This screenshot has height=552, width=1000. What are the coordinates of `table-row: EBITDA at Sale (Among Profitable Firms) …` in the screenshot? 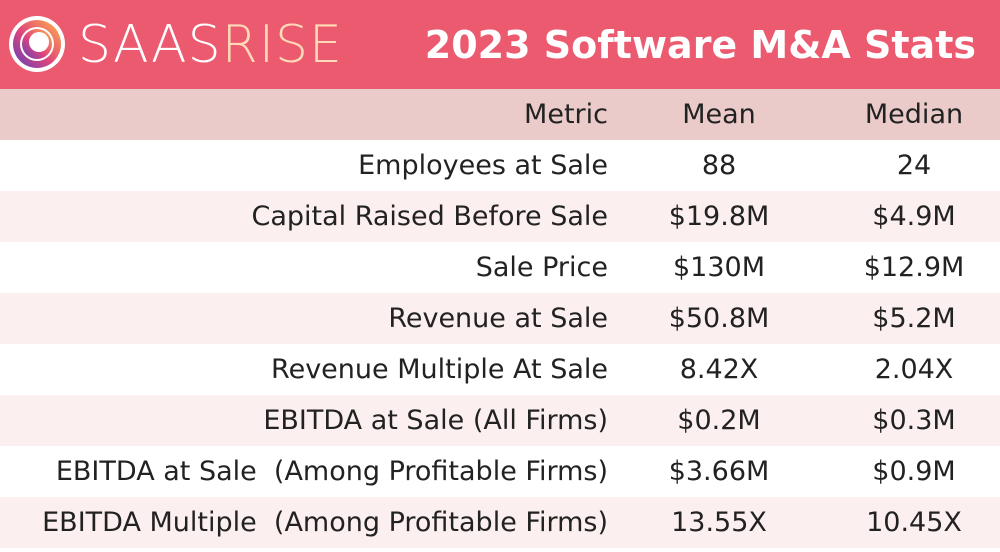 It's located at (500, 471).